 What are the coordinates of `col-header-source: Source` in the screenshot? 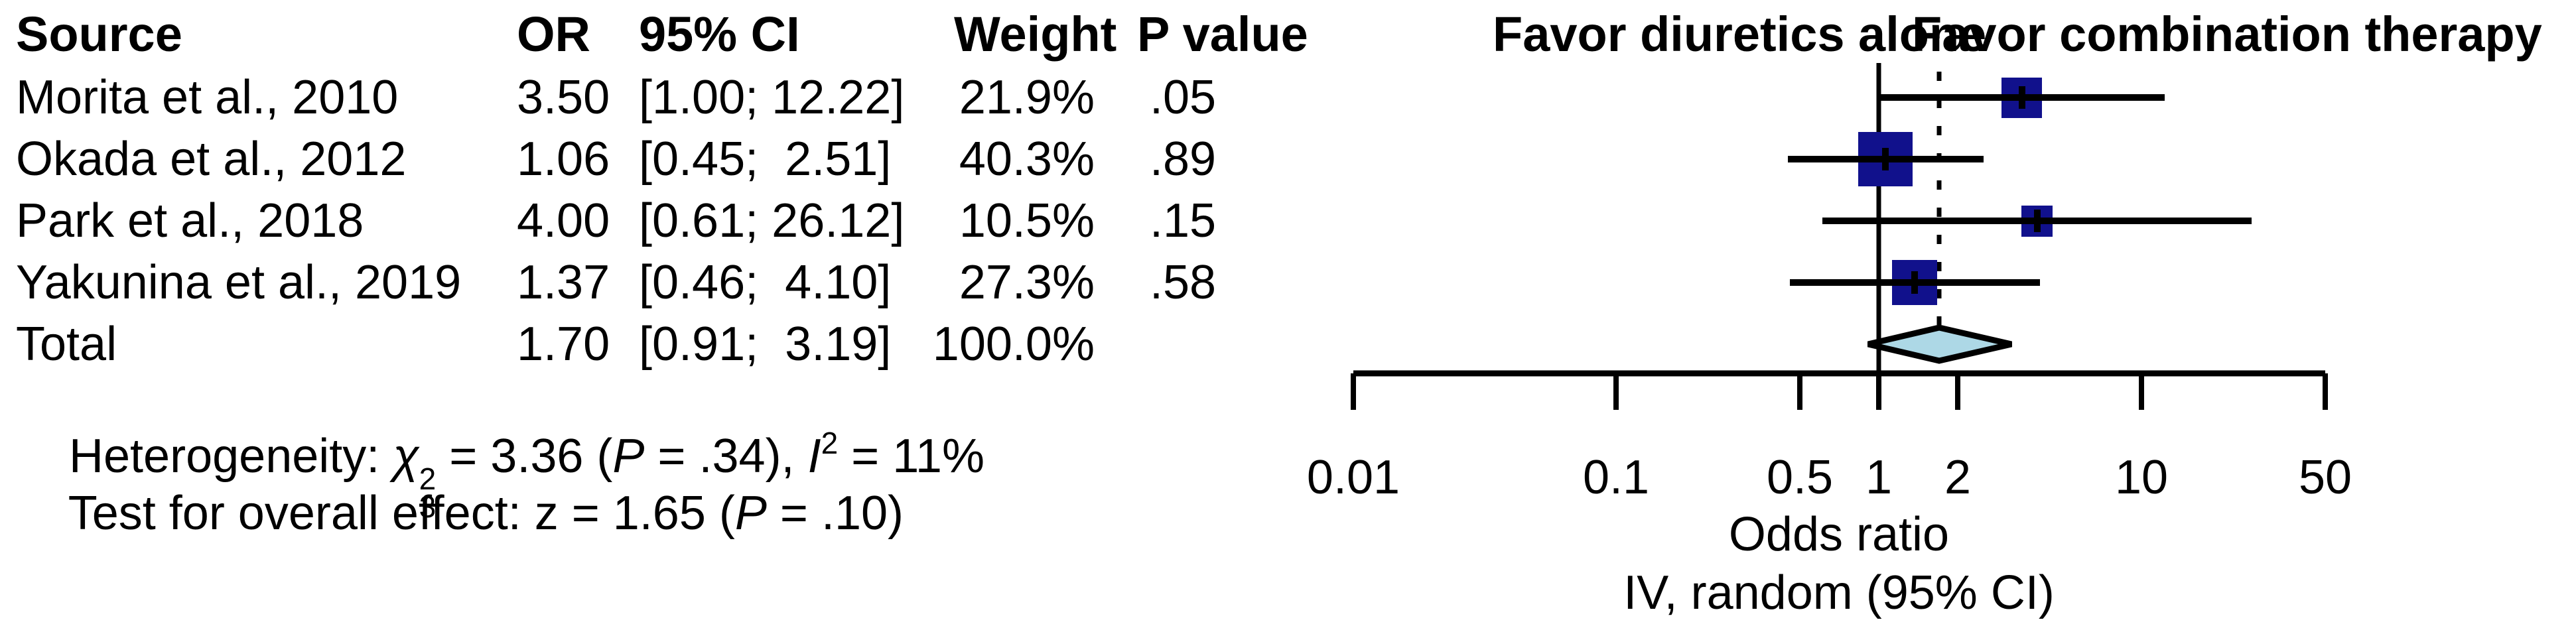 It's located at (99, 34).